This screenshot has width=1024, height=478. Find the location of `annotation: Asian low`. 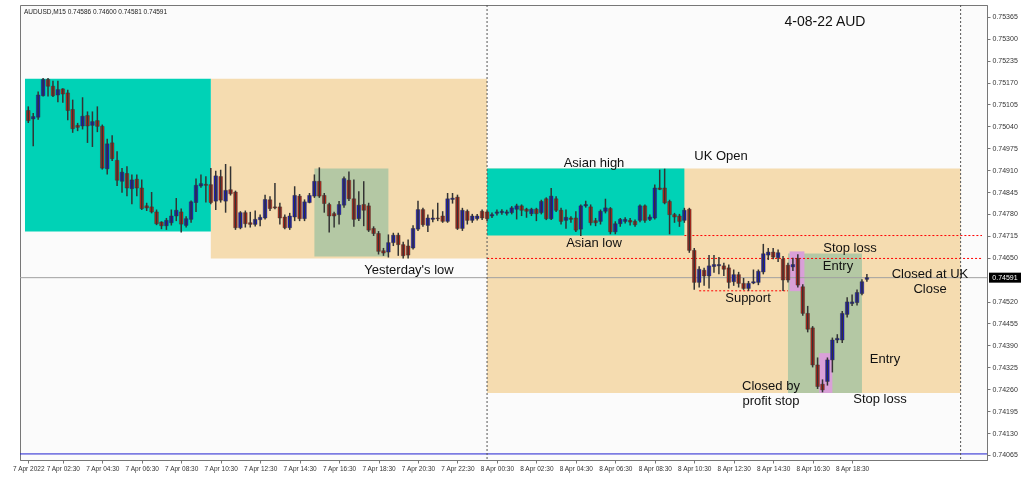

annotation: Asian low is located at coordinates (594, 242).